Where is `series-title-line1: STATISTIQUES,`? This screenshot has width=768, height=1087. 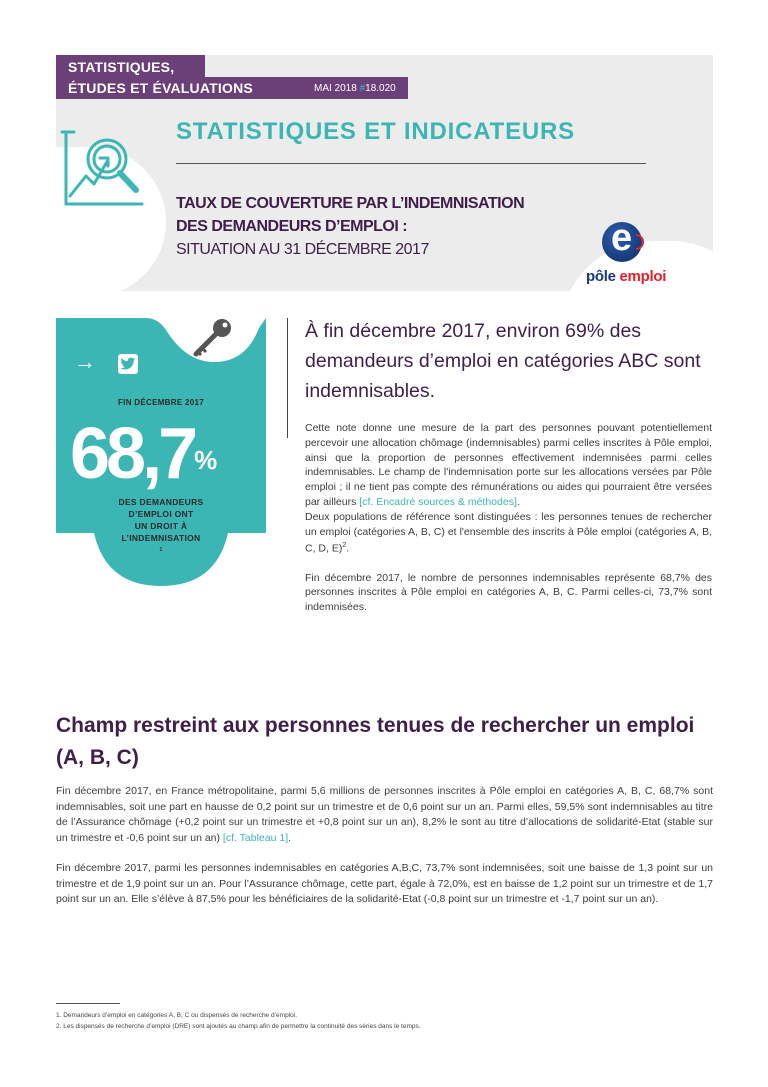 series-title-line1: STATISTIQUES, is located at coordinates (121, 67).